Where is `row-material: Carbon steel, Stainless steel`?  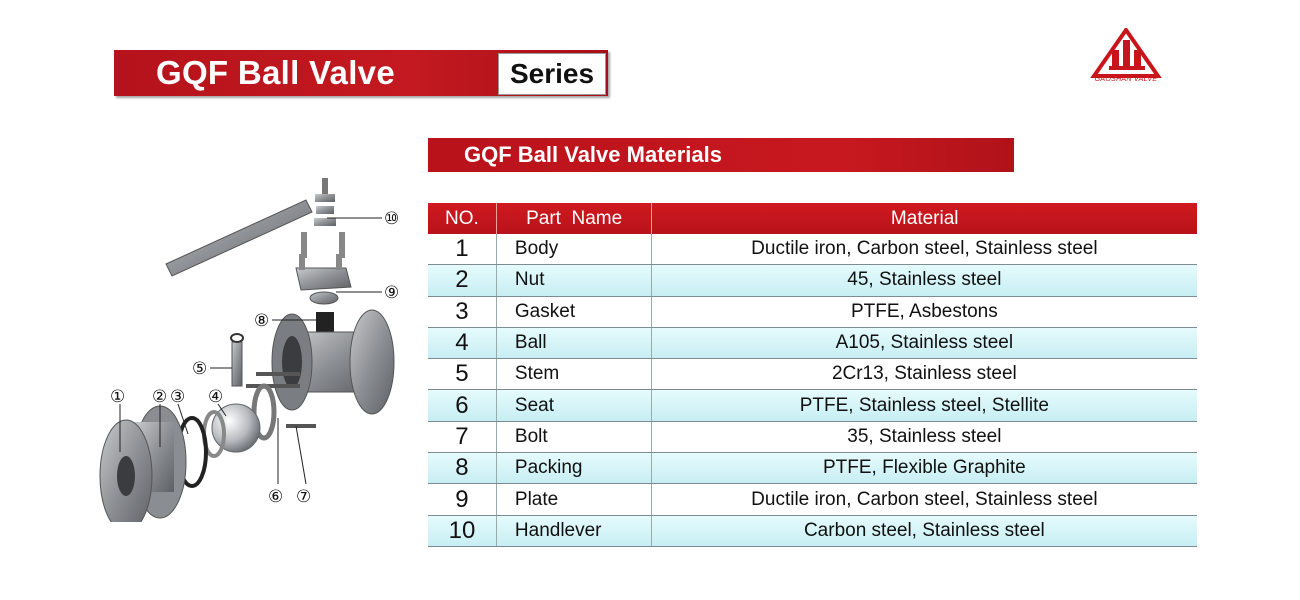
row-material: Carbon steel, Stainless steel is located at coordinates (924, 530).